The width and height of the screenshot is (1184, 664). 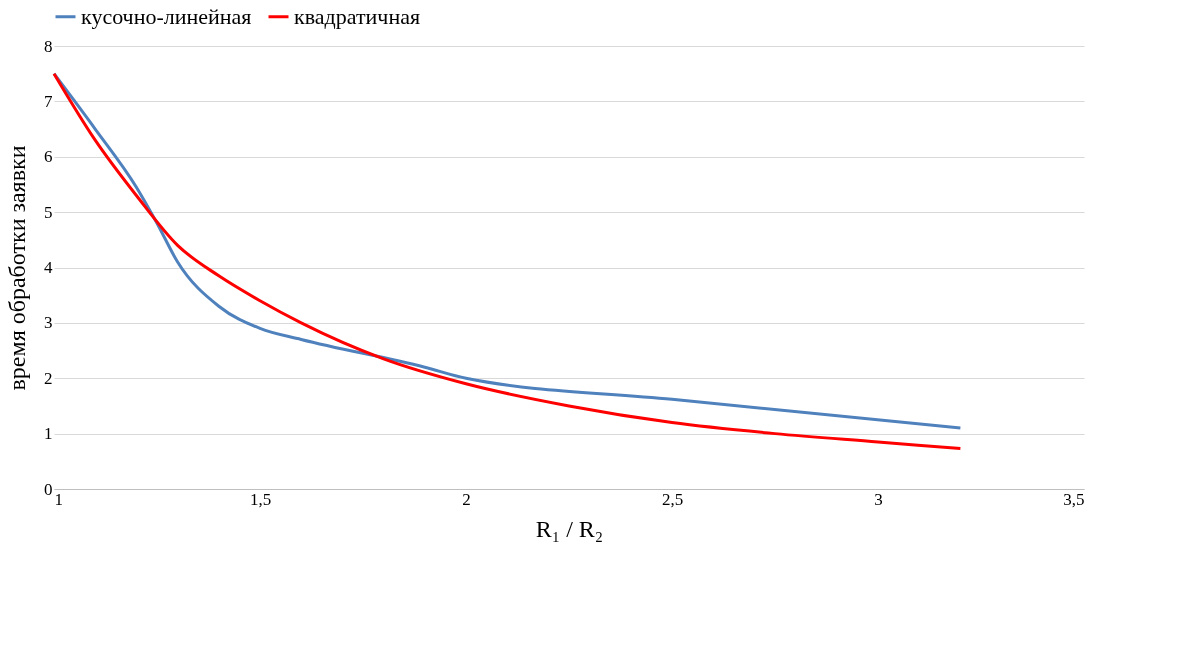 I want to click on legend-label: кусочно-линейная, so click(x=166, y=16).